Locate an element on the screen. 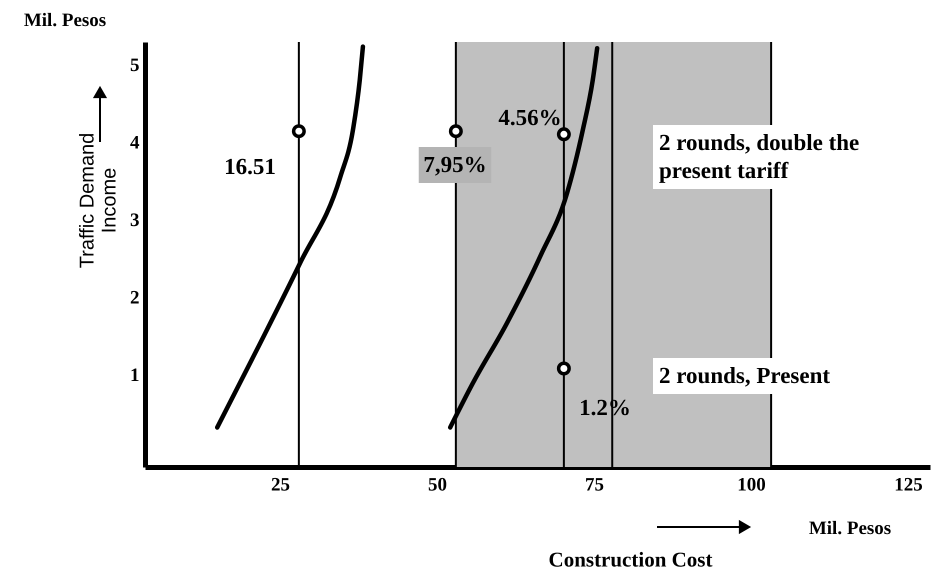 The image size is (934, 577). x-axis-title: Construction Cost is located at coordinates (630, 560).